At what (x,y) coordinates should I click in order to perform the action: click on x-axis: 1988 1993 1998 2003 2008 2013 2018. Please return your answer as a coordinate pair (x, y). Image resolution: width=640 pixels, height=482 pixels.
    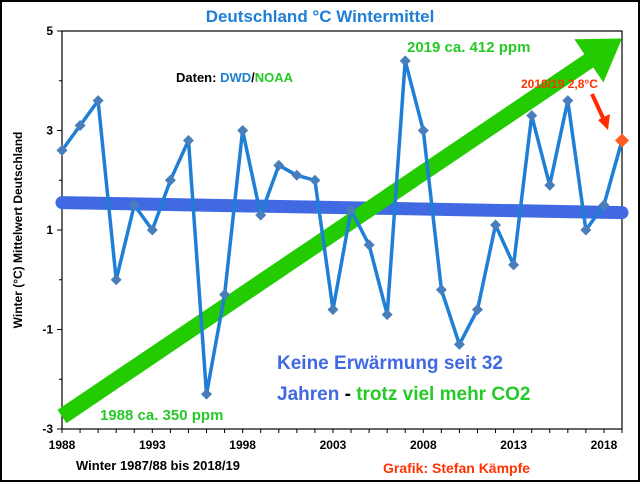
    Looking at the image, I should click on (336, 440).